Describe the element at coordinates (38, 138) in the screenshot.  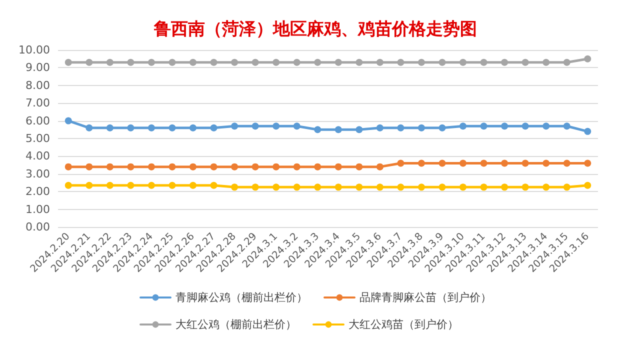
I see `y-tick-label: 5.00` at that location.